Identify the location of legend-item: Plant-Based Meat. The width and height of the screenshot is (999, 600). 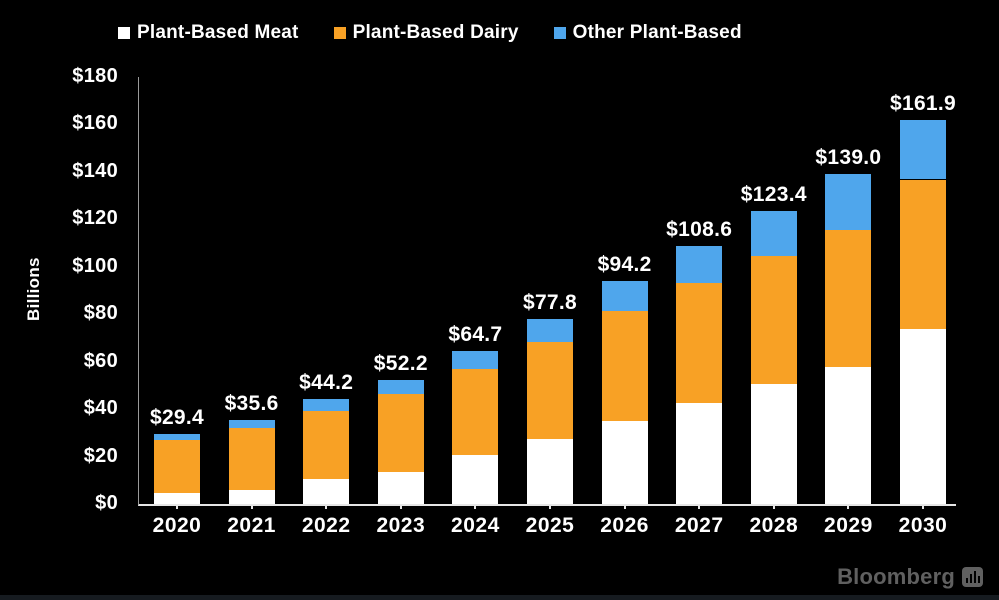
(208, 33).